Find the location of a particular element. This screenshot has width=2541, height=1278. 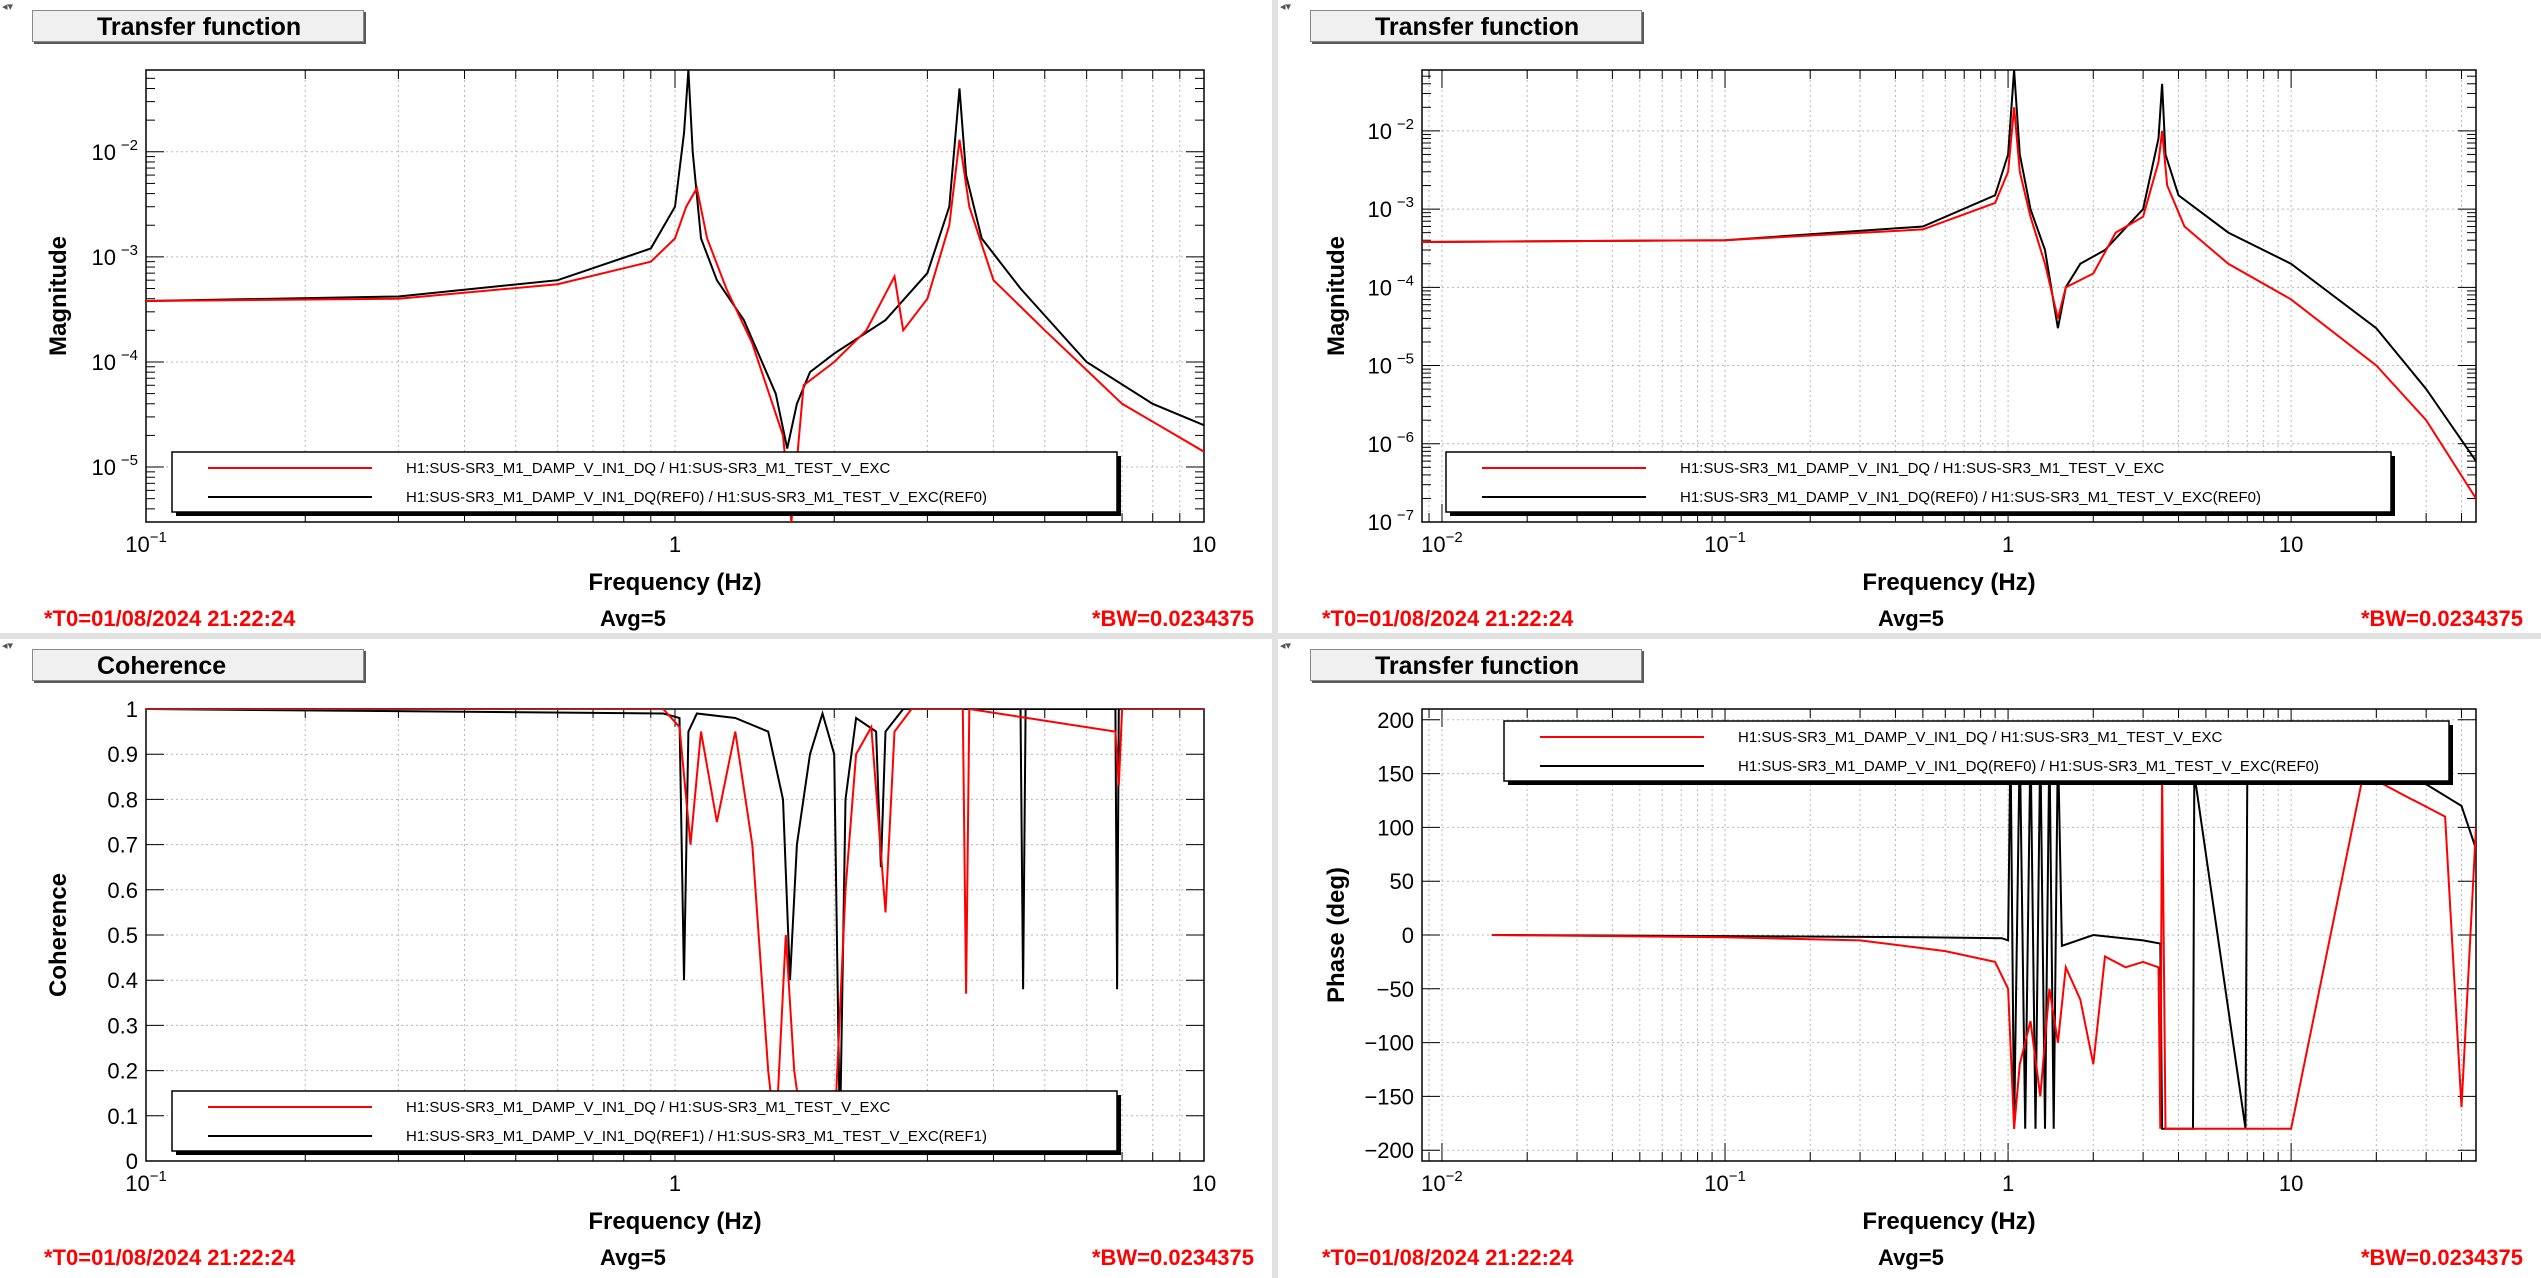

y-tick-label: 200 is located at coordinates (1395, 720).